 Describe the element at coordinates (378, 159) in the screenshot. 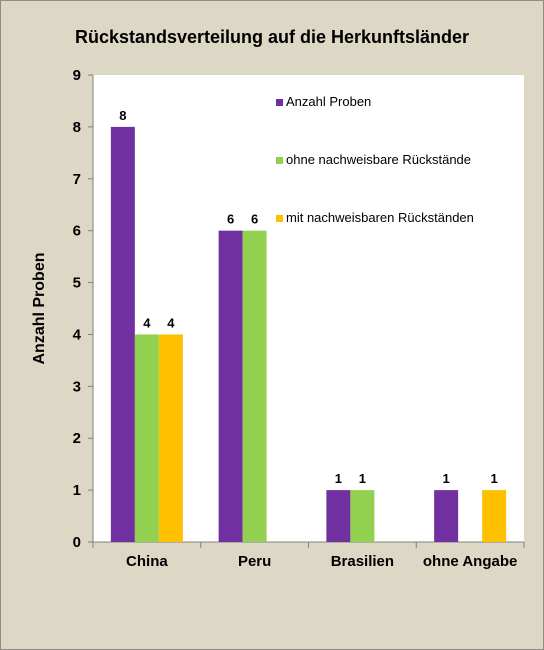

I see `legend-label: ohne nachweisbare Rückstände` at that location.